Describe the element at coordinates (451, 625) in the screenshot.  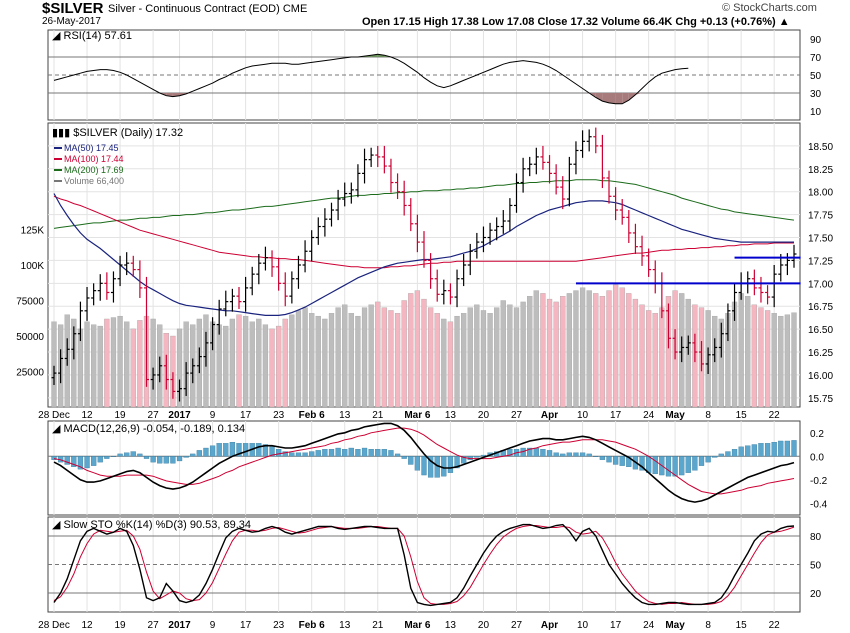
I see `x-axis-label-bottom: 13` at that location.